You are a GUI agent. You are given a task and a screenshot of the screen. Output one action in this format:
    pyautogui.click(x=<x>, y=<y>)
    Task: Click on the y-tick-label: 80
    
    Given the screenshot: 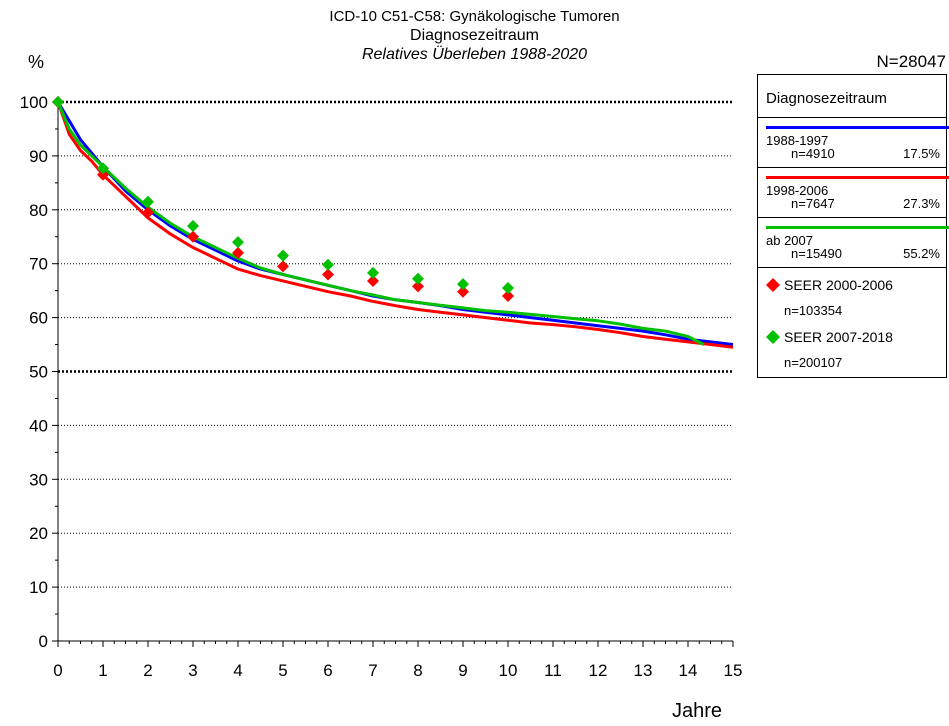 What is the action you would take?
    pyautogui.click(x=38, y=210)
    